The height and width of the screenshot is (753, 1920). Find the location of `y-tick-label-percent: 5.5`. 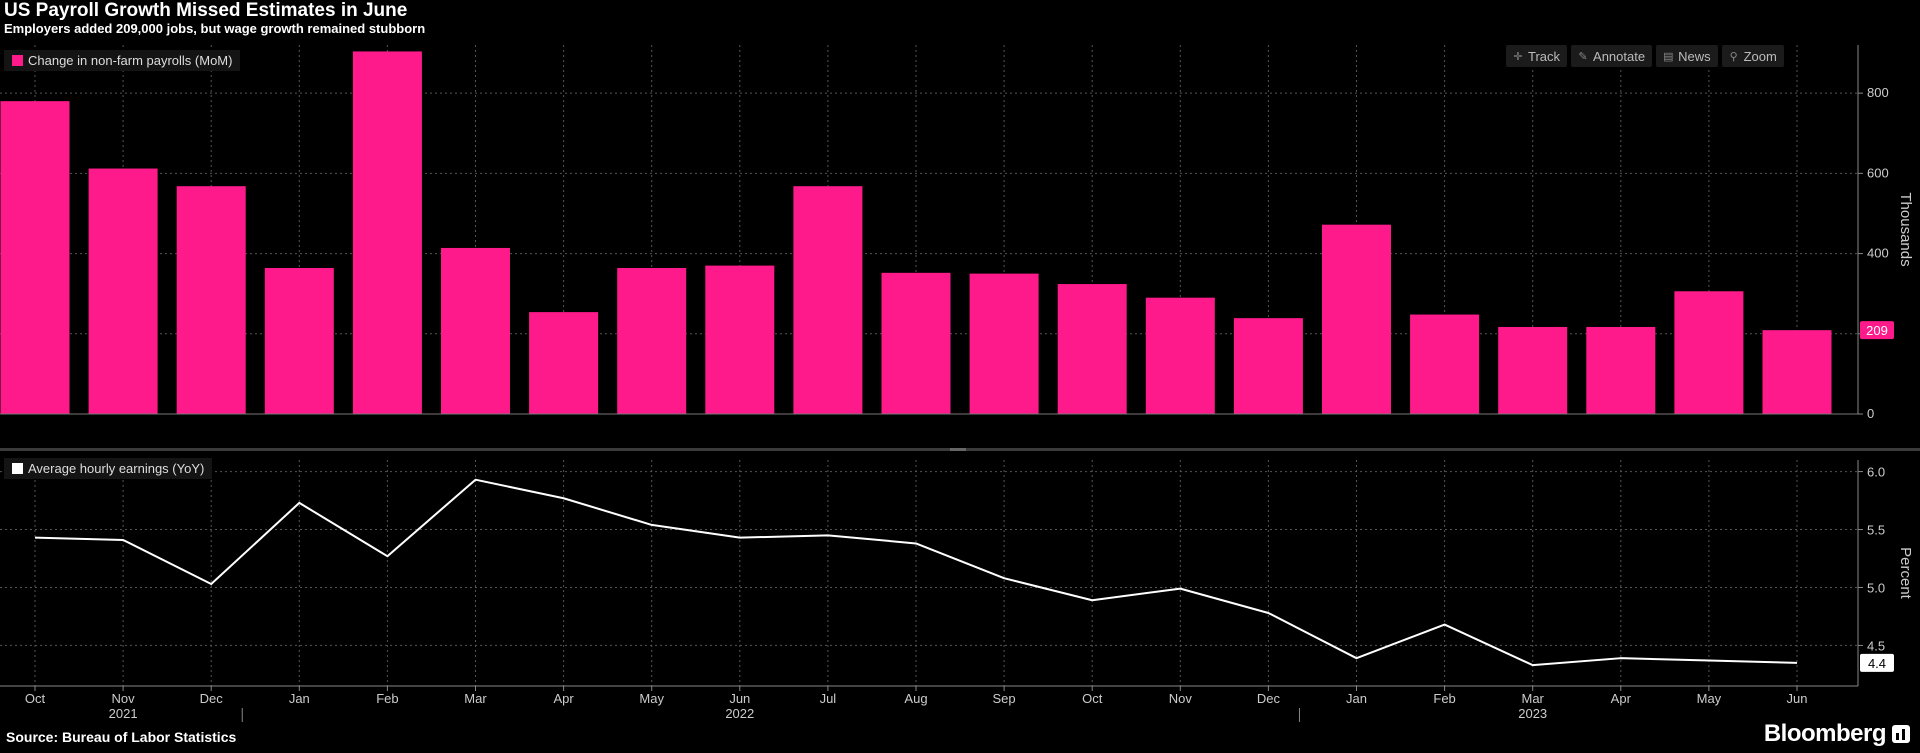

y-tick-label-percent: 5.5 is located at coordinates (1876, 530).